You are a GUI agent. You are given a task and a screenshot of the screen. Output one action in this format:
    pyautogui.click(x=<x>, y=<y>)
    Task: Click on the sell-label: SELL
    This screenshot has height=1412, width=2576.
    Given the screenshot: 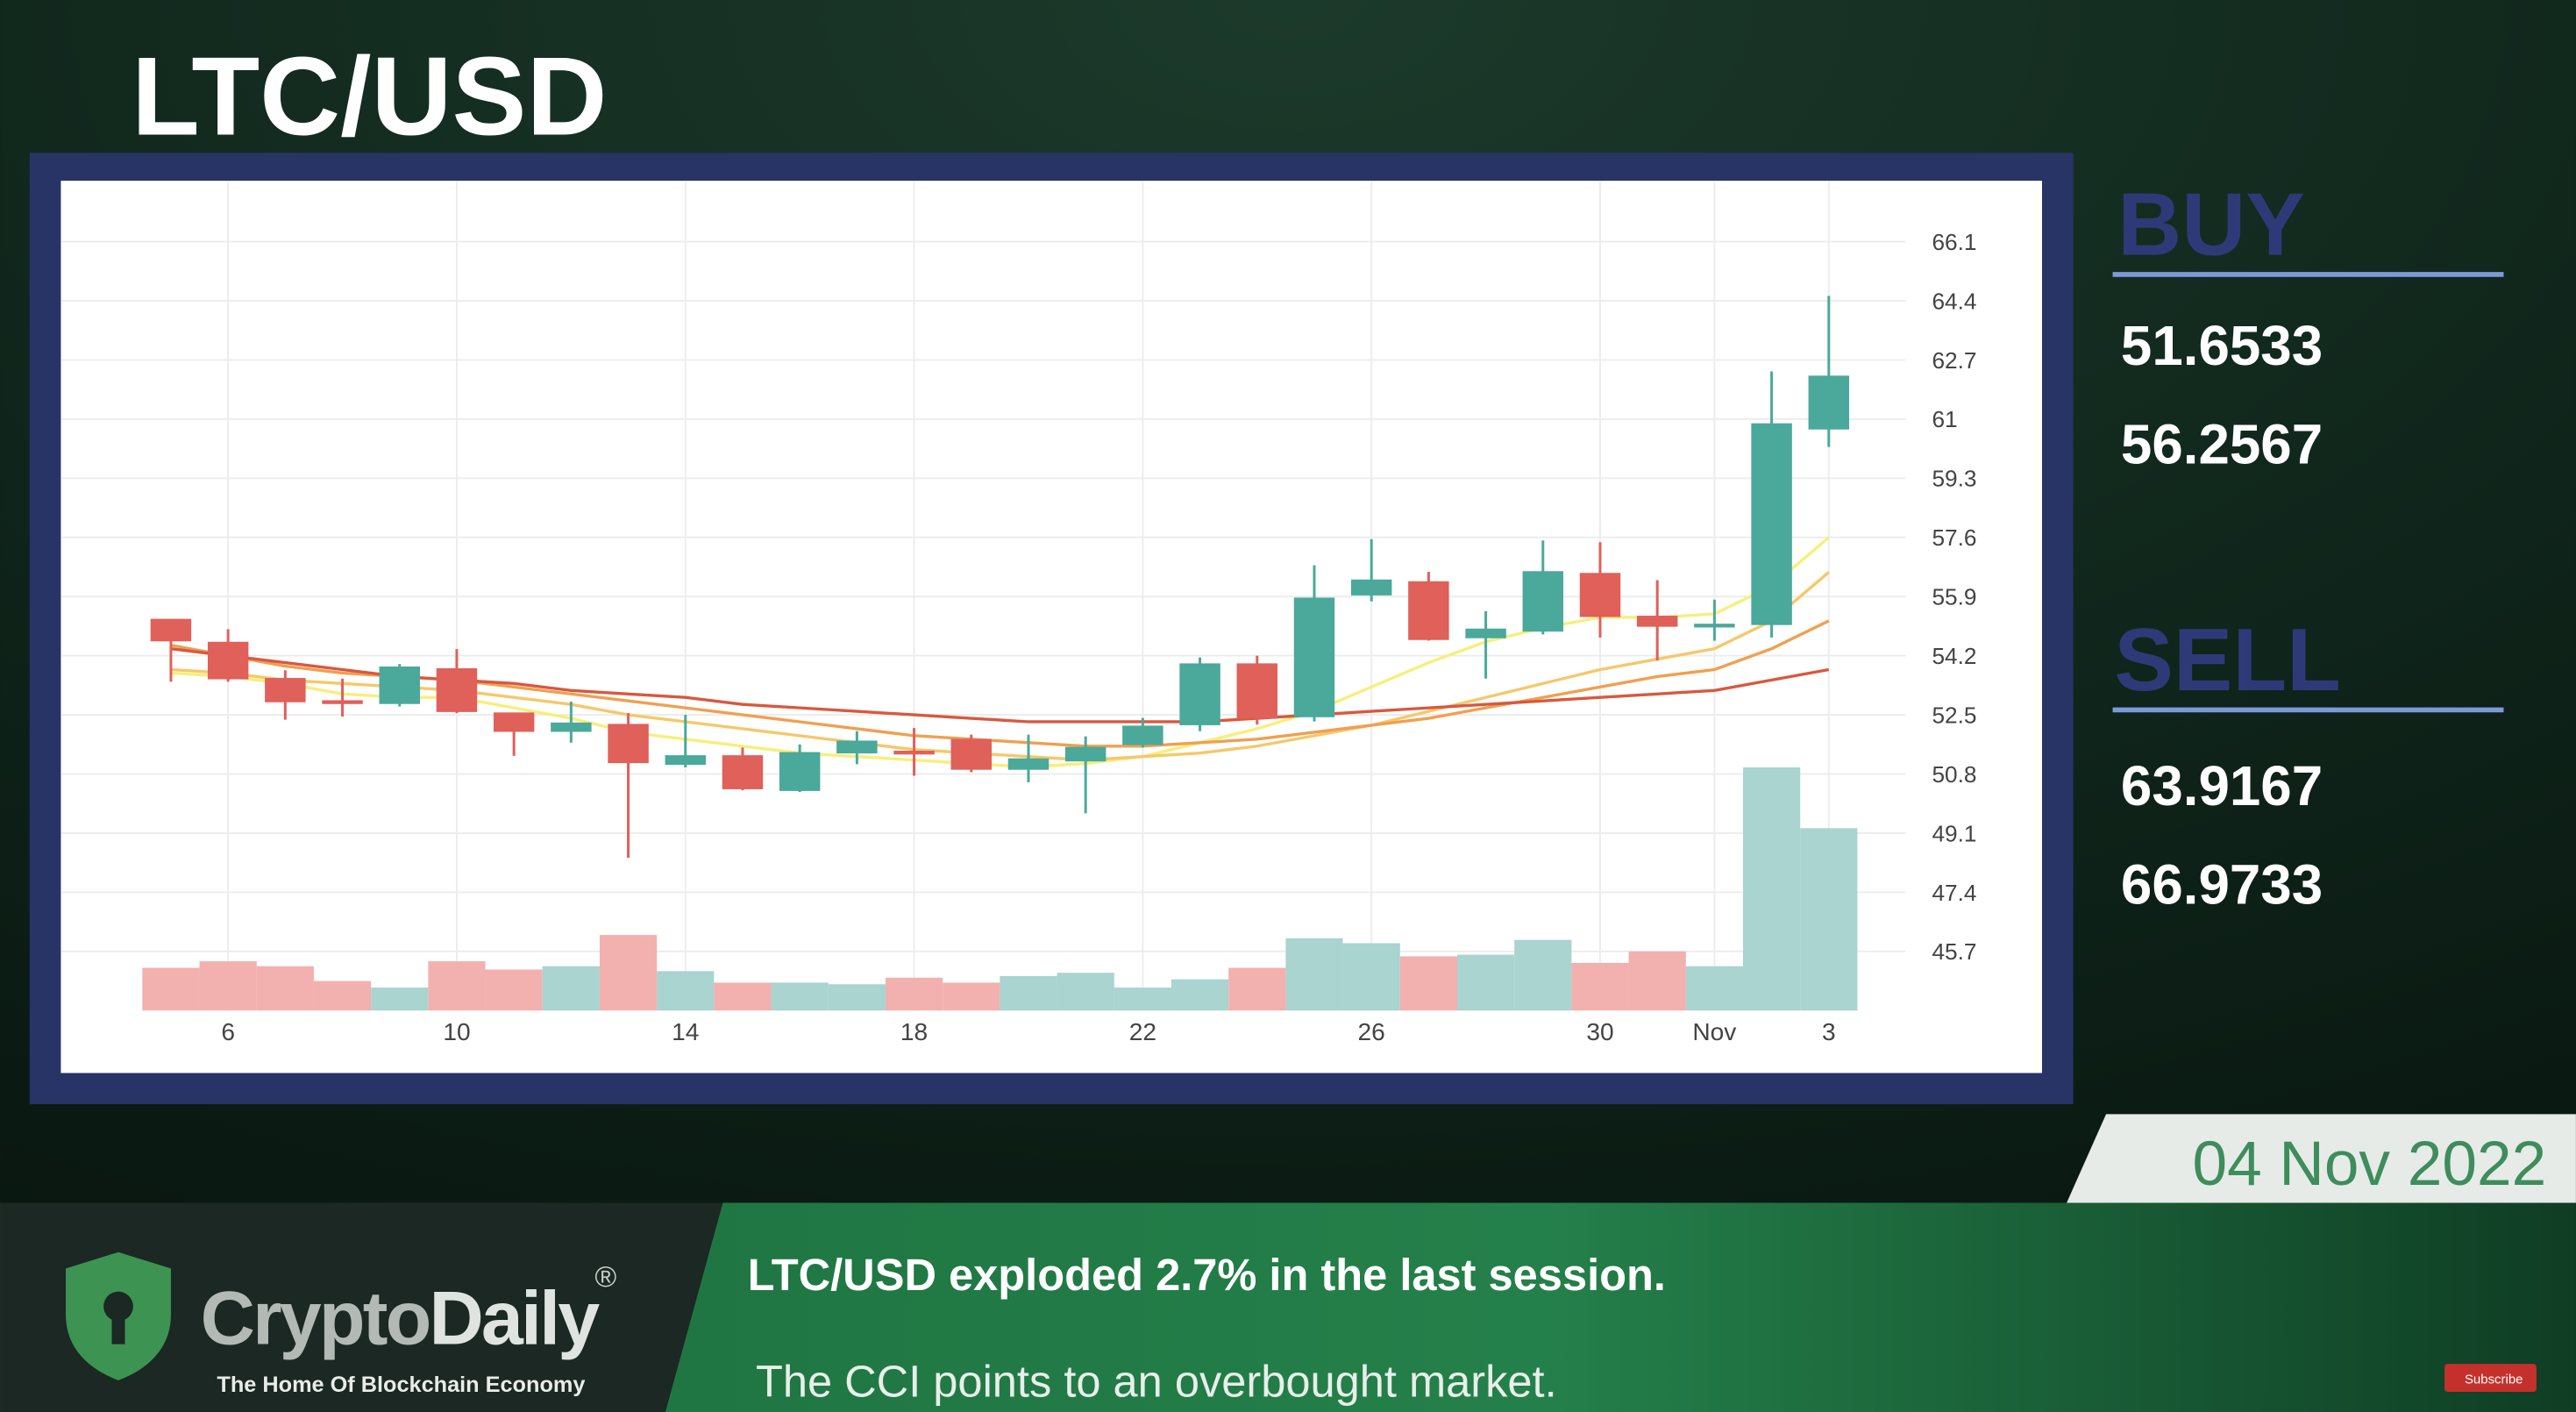 What is the action you would take?
    pyautogui.click(x=2227, y=660)
    